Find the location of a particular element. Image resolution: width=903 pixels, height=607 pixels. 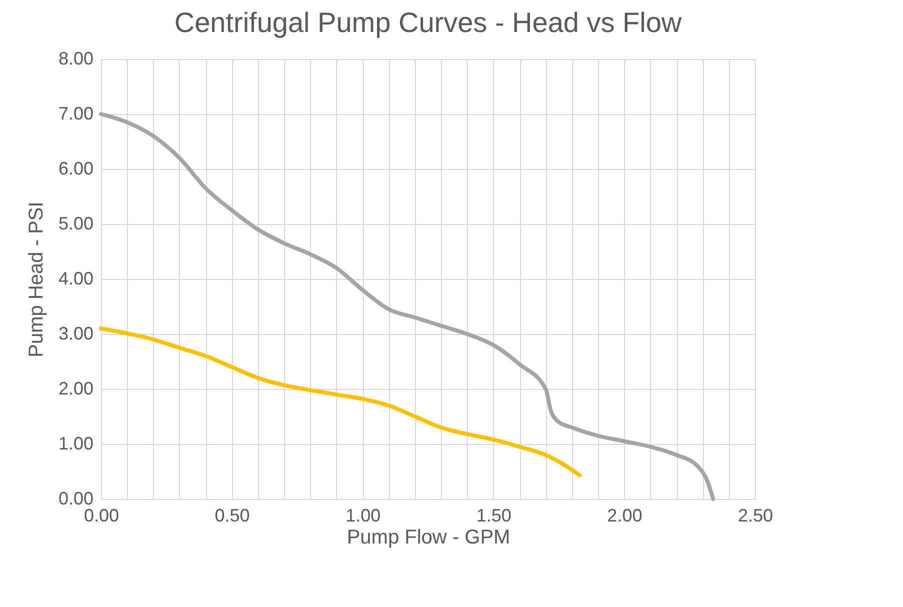

x-tick-label: 0.50 is located at coordinates (232, 516).